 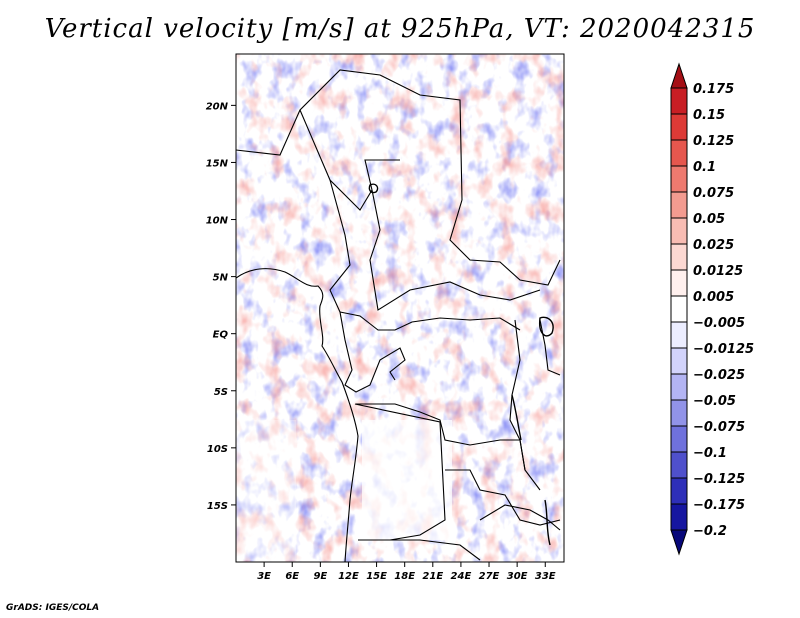 I want to click on colorbar-label: 0.005, so click(x=713, y=297).